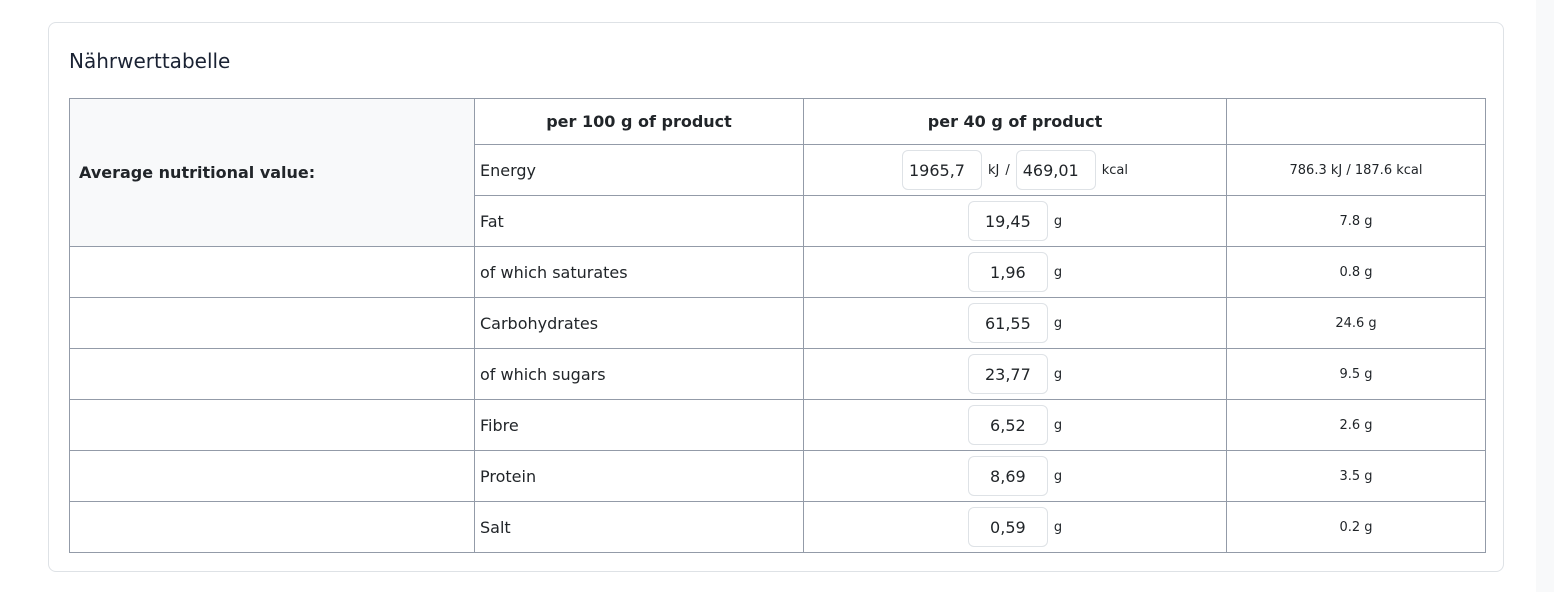 Image resolution: width=1554 pixels, height=592 pixels. What do you see at coordinates (1356, 272) in the screenshot?
I see `saturates-calculated-value: 0.8 g` at bounding box center [1356, 272].